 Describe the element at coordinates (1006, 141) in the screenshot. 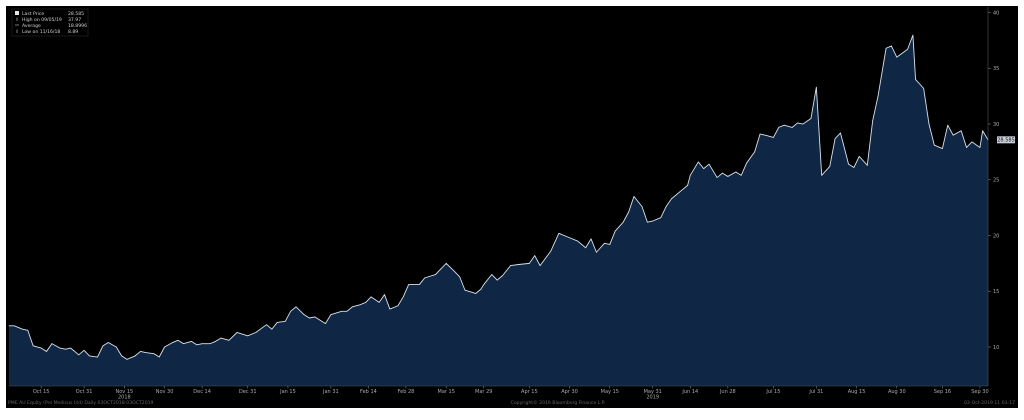

I see `last-price-tag-text: 28.585` at that location.